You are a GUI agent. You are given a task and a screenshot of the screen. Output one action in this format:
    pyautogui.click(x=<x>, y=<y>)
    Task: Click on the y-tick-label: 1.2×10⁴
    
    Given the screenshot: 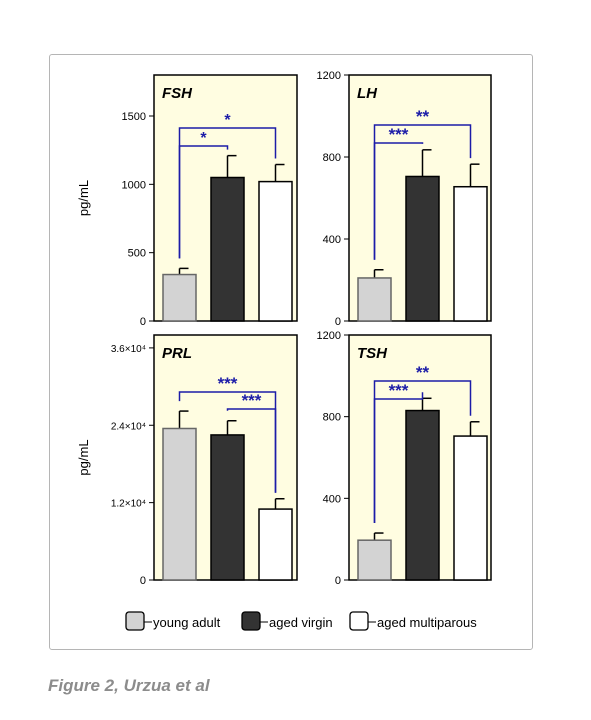 What is the action you would take?
    pyautogui.click(x=128, y=504)
    